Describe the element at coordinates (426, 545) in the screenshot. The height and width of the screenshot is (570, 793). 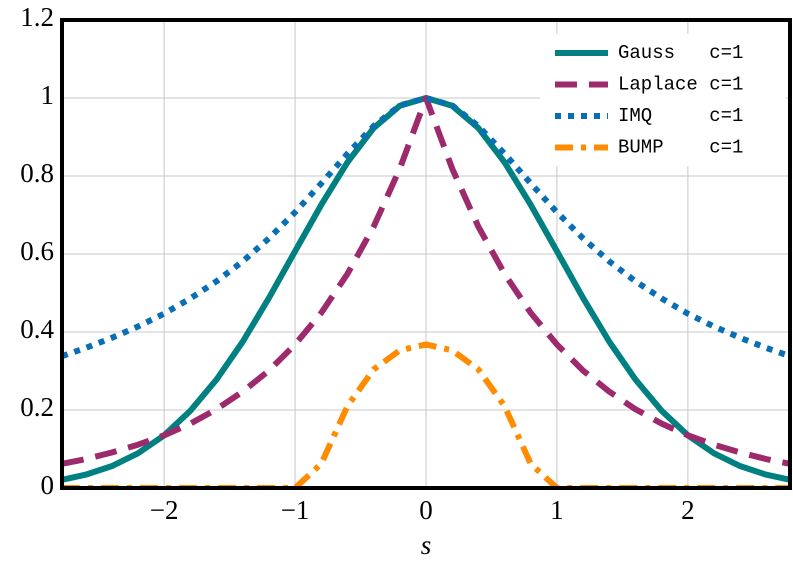
I see `x-axis-label: s` at that location.